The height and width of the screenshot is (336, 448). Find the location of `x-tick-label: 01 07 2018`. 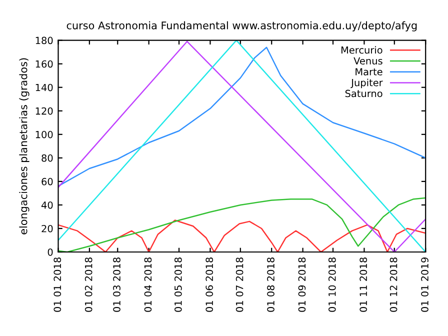

x-tick-label: 01 07 2018 is located at coordinates (240, 285).